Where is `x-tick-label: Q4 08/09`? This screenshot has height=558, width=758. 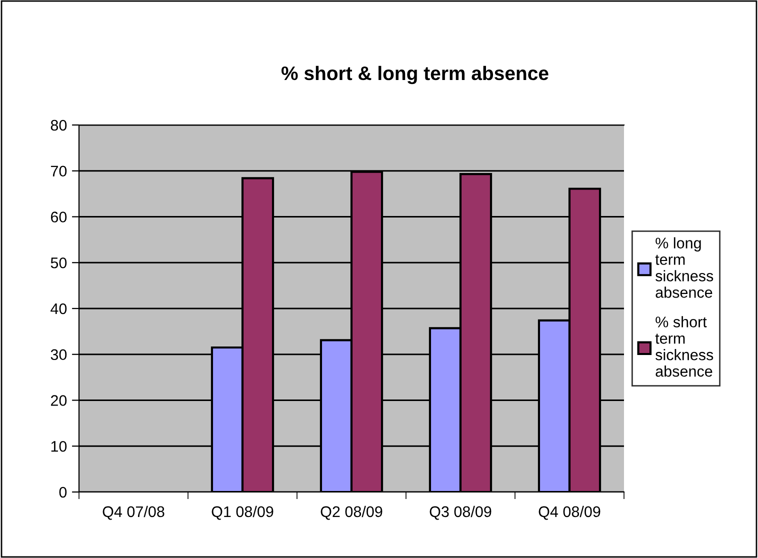
x-tick-label: Q4 08/09 is located at coordinates (569, 513).